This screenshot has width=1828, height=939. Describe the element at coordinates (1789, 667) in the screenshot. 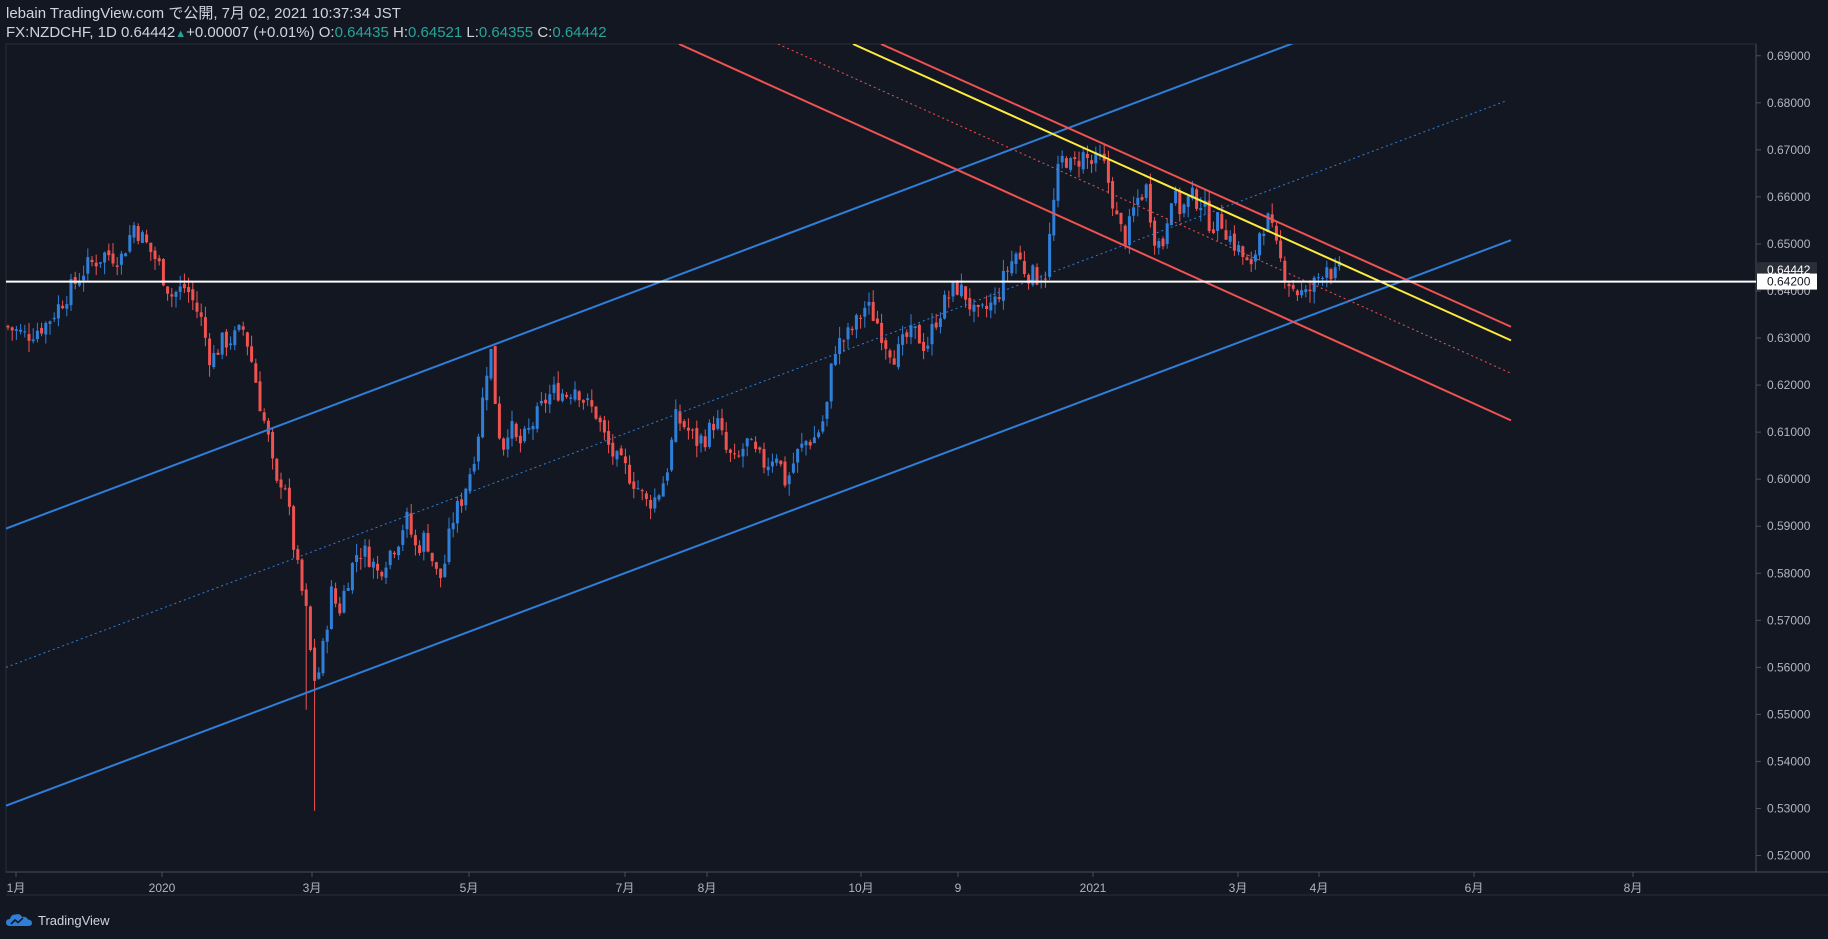

I see `y-tick-label: 0.56000` at that location.